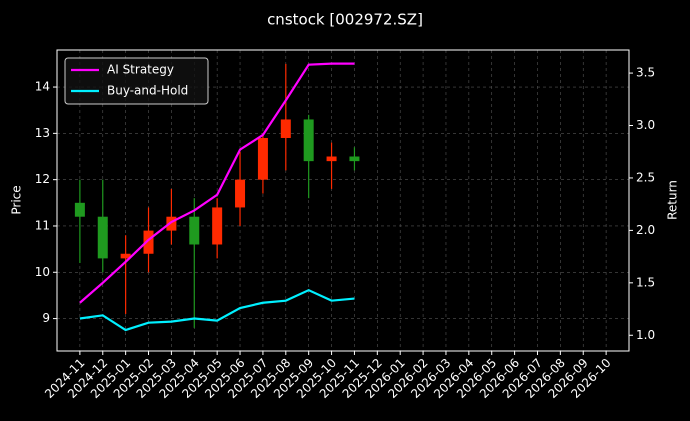  What do you see at coordinates (217, 310) in the screenshot?
I see `line-series` at bounding box center [217, 310].